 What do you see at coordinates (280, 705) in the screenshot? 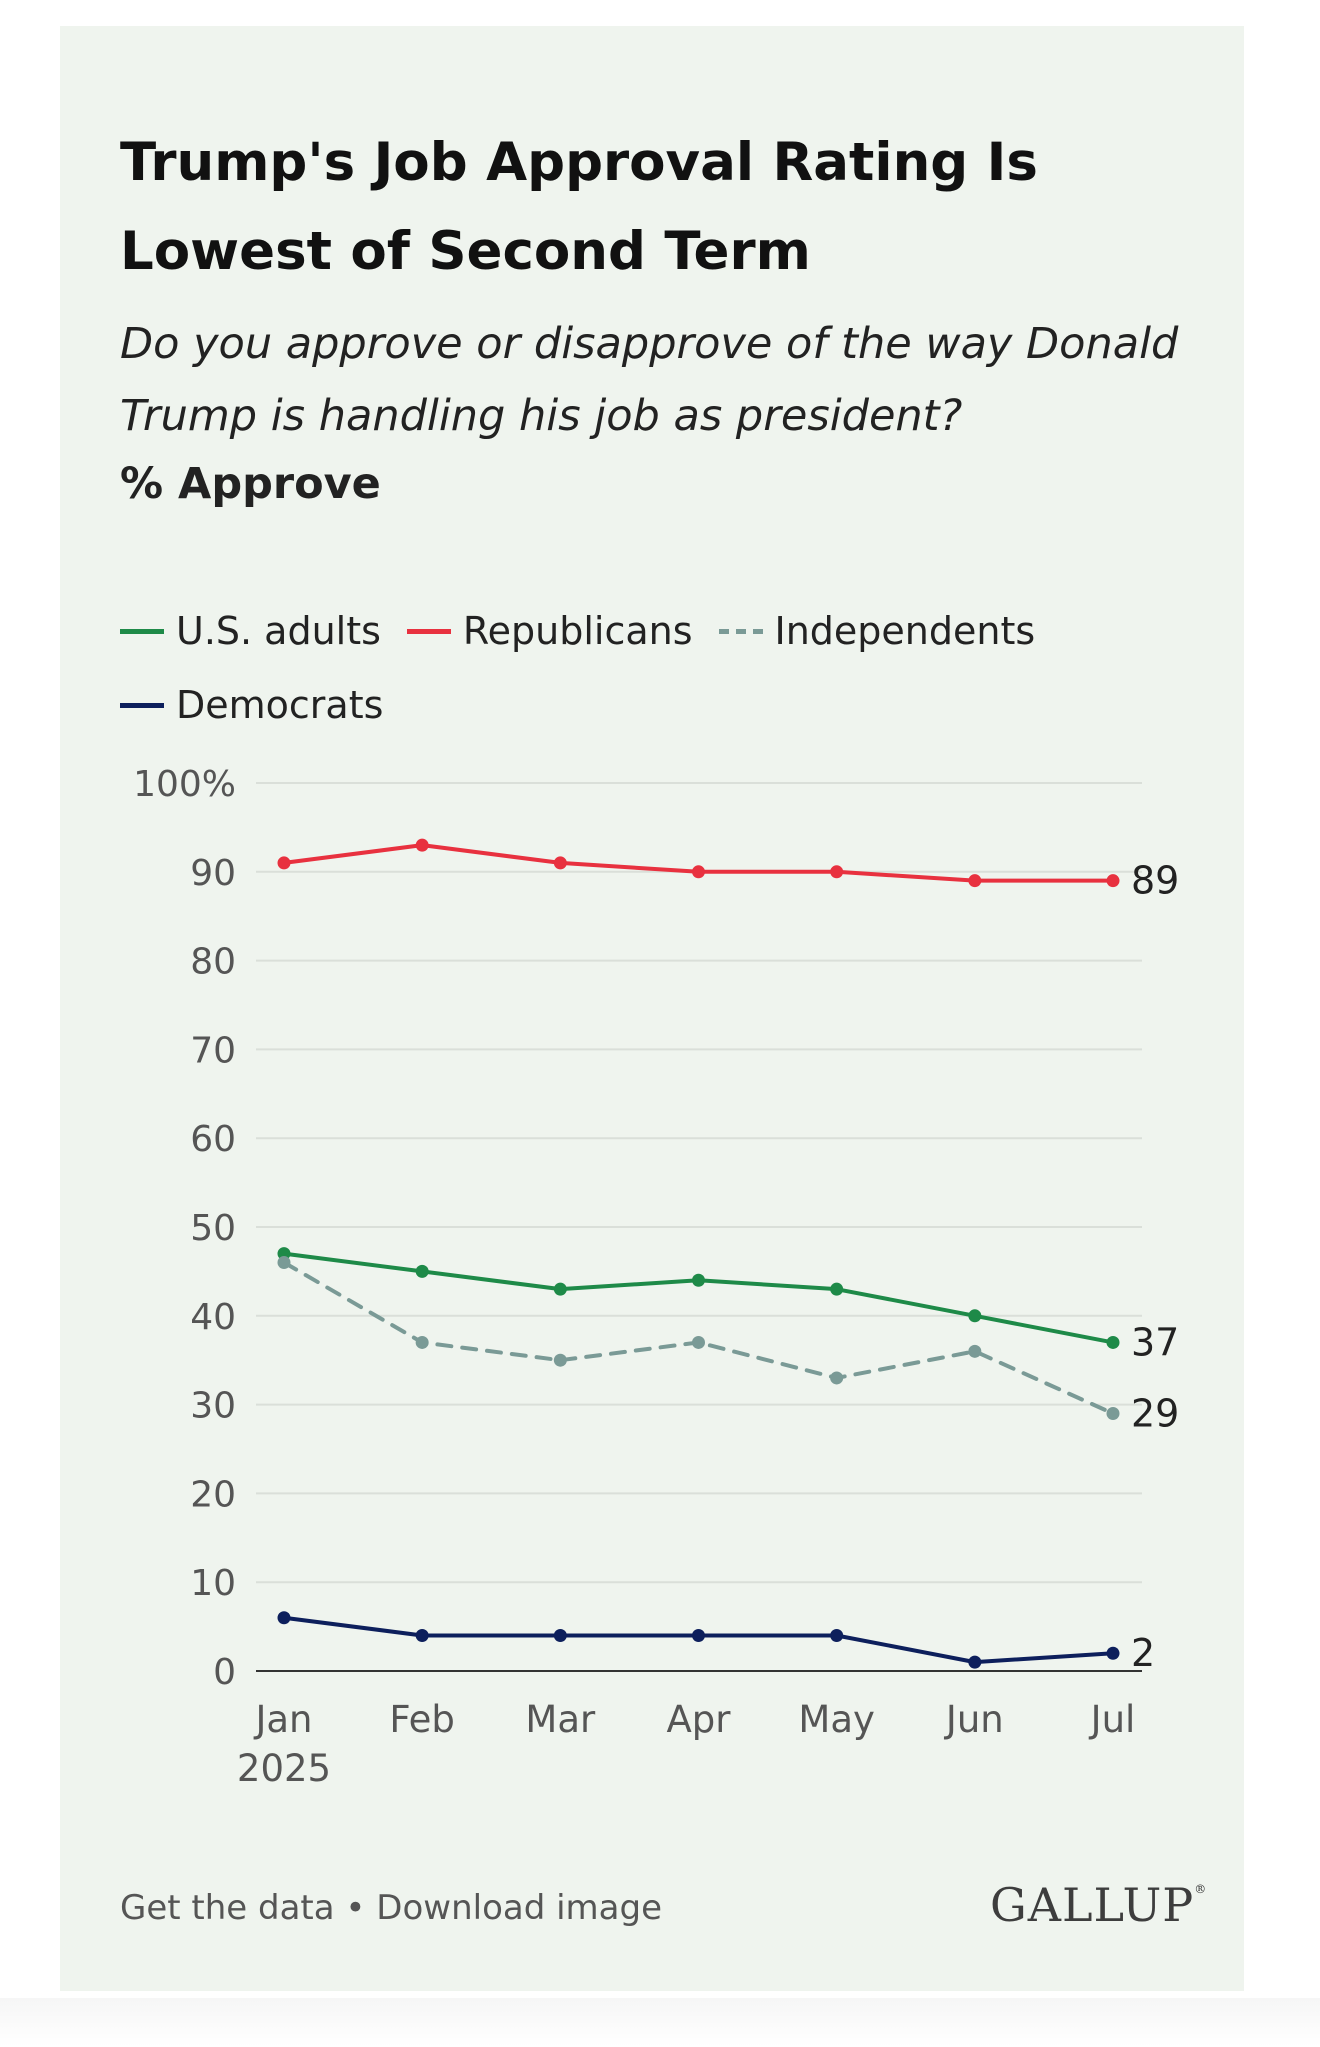
I see `legend-label-democrats: Democrats` at bounding box center [280, 705].